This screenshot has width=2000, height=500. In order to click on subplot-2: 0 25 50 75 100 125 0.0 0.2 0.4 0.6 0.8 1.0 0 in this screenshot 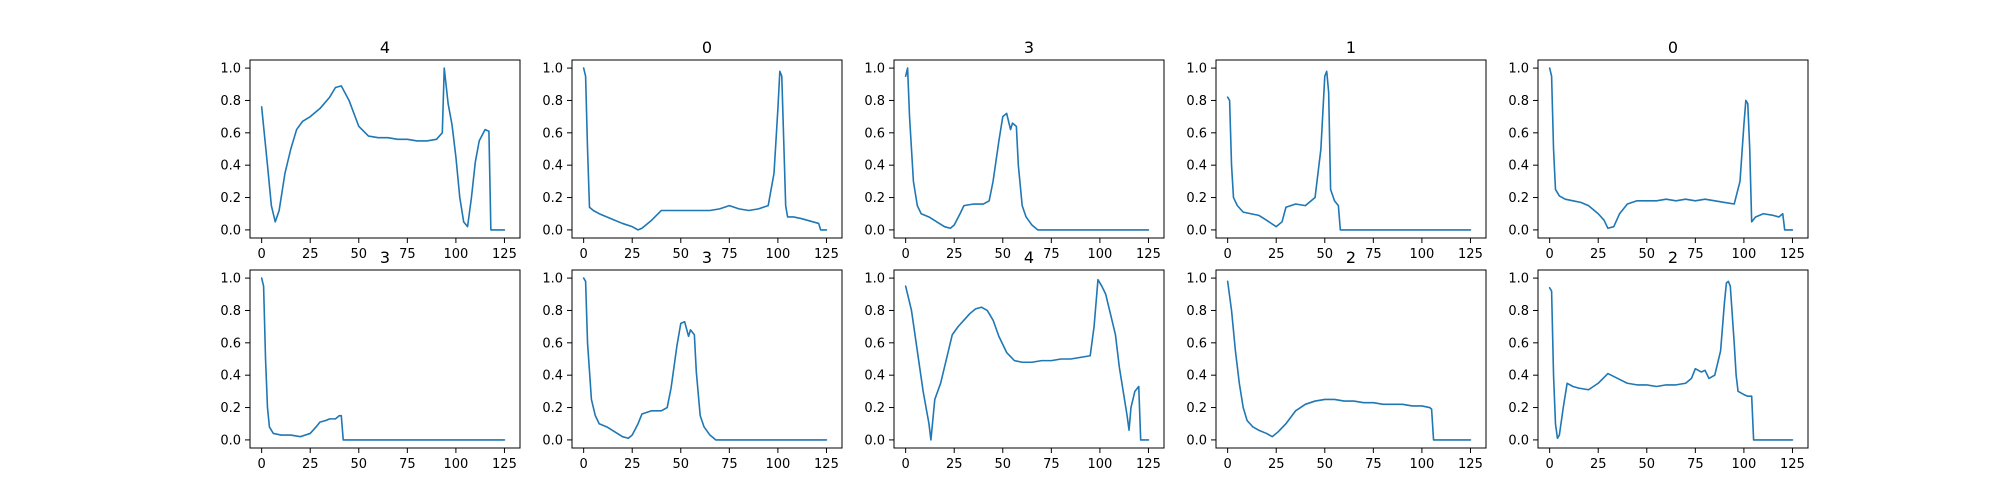, I will do `click(692, 150)`.